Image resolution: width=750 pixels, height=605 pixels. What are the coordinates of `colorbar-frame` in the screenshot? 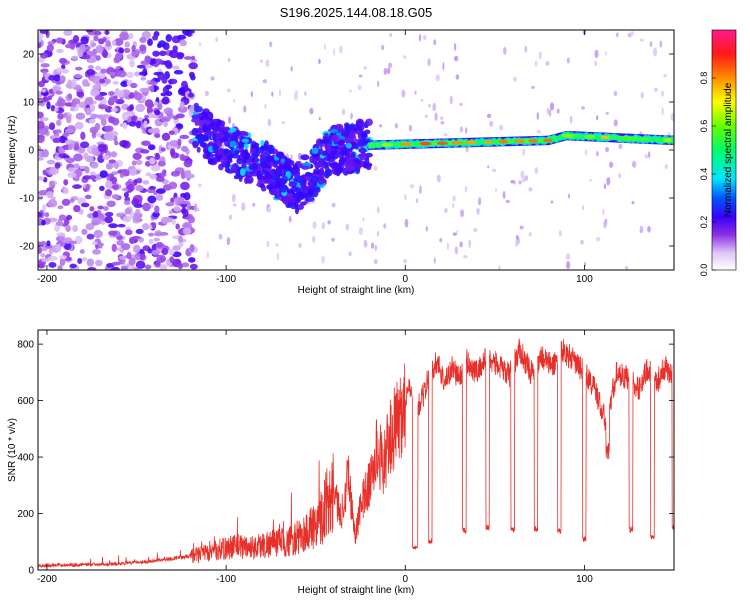 It's located at (724, 150).